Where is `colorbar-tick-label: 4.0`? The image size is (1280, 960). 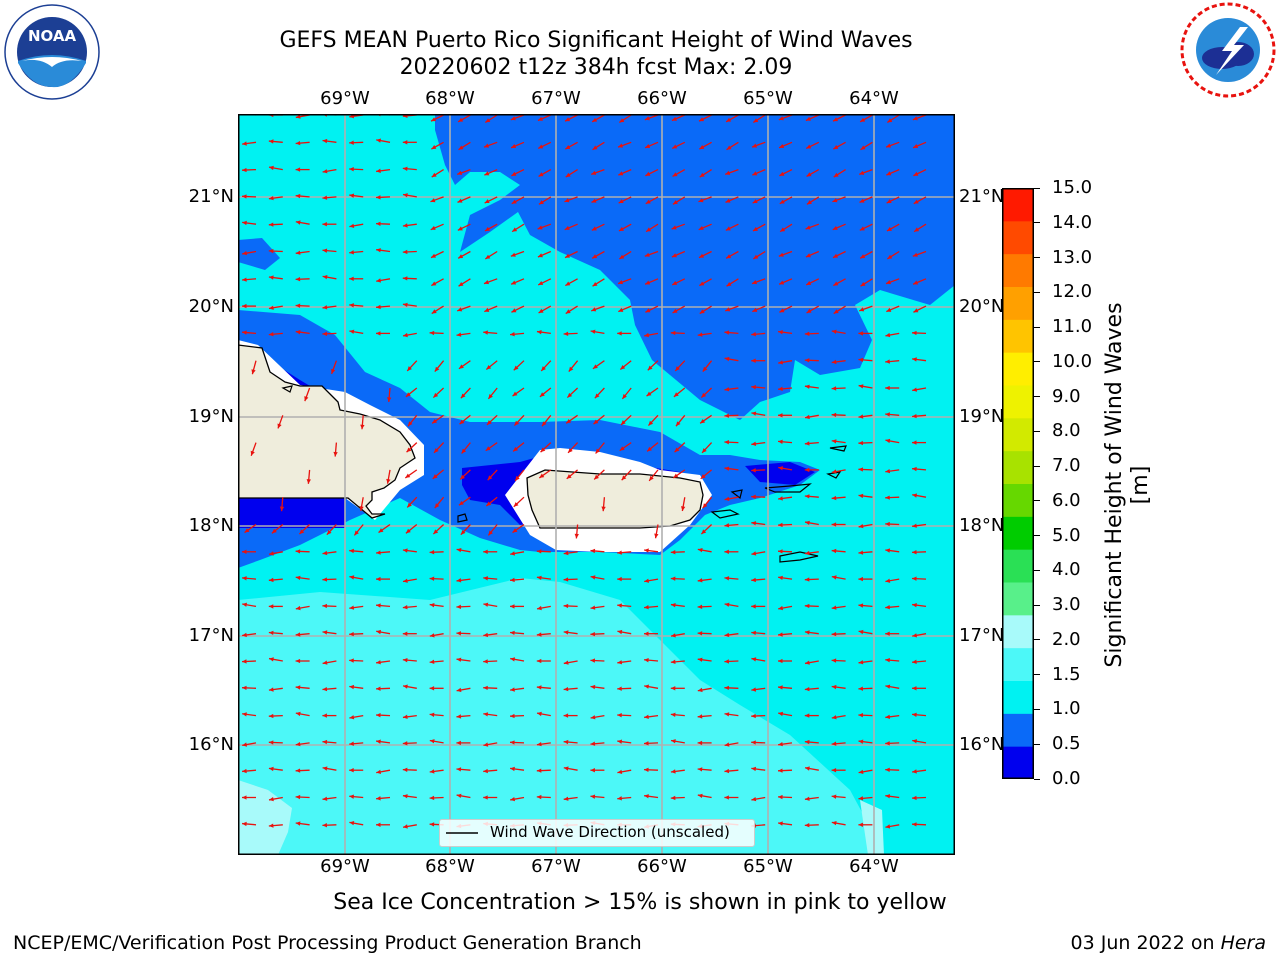
colorbar-tick-label: 4.0 is located at coordinates (1066, 570).